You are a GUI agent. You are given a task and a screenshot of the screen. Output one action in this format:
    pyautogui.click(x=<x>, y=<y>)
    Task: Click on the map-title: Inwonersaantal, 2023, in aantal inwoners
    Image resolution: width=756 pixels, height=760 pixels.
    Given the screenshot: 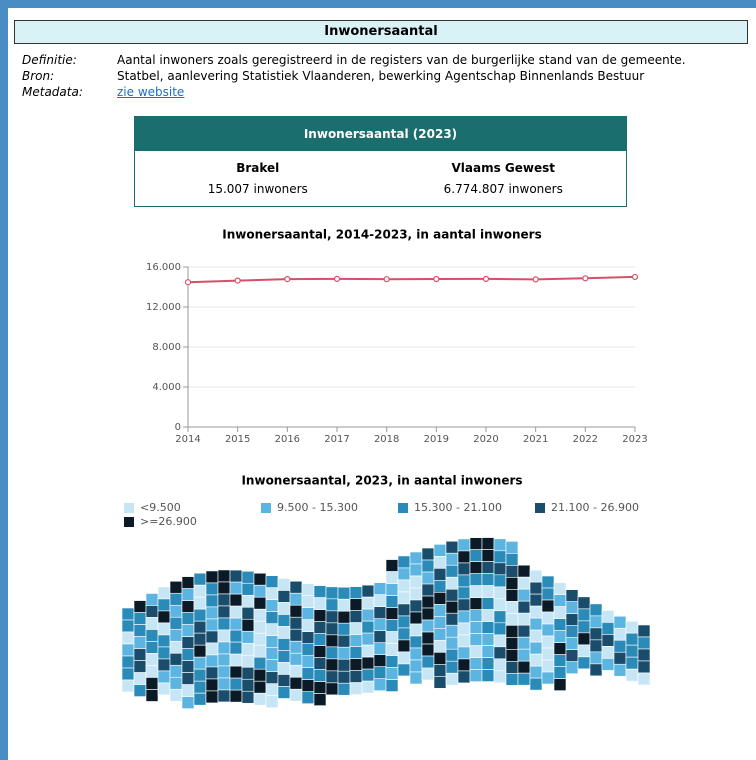 What is the action you would take?
    pyautogui.click(x=381, y=481)
    